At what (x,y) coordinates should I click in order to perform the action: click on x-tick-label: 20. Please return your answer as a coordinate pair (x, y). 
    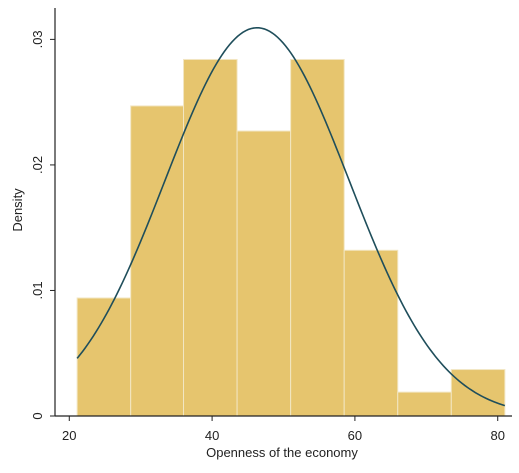
    Looking at the image, I should click on (69, 435).